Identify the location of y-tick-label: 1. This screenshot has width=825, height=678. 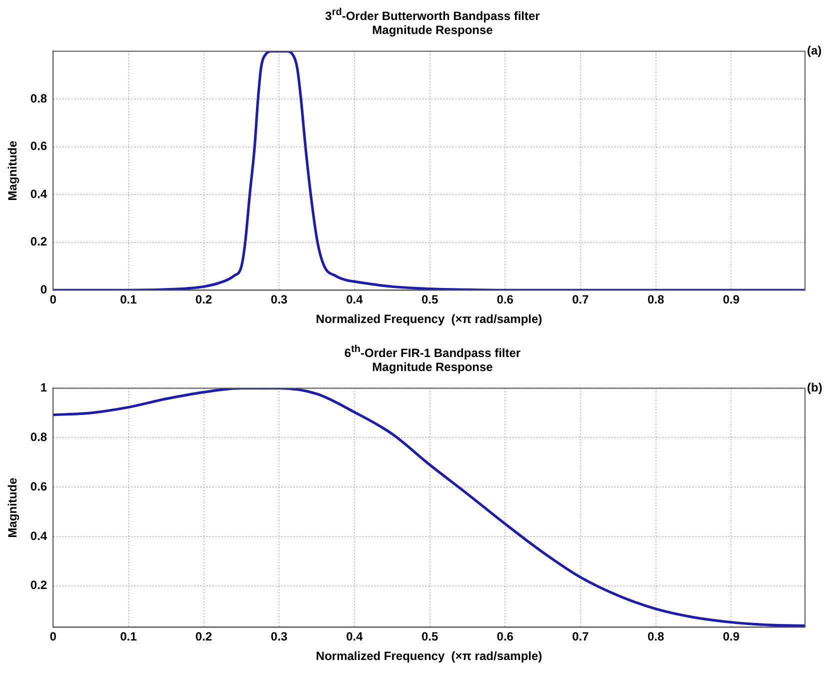
(44, 387).